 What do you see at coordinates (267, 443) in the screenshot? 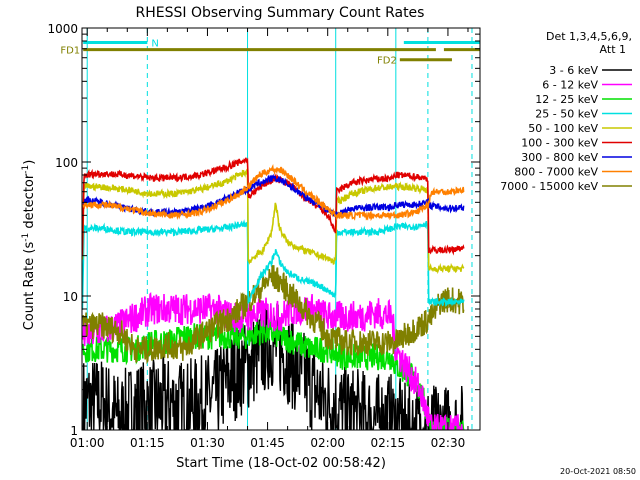
I see `x-tick-label: 01:45` at bounding box center [267, 443].